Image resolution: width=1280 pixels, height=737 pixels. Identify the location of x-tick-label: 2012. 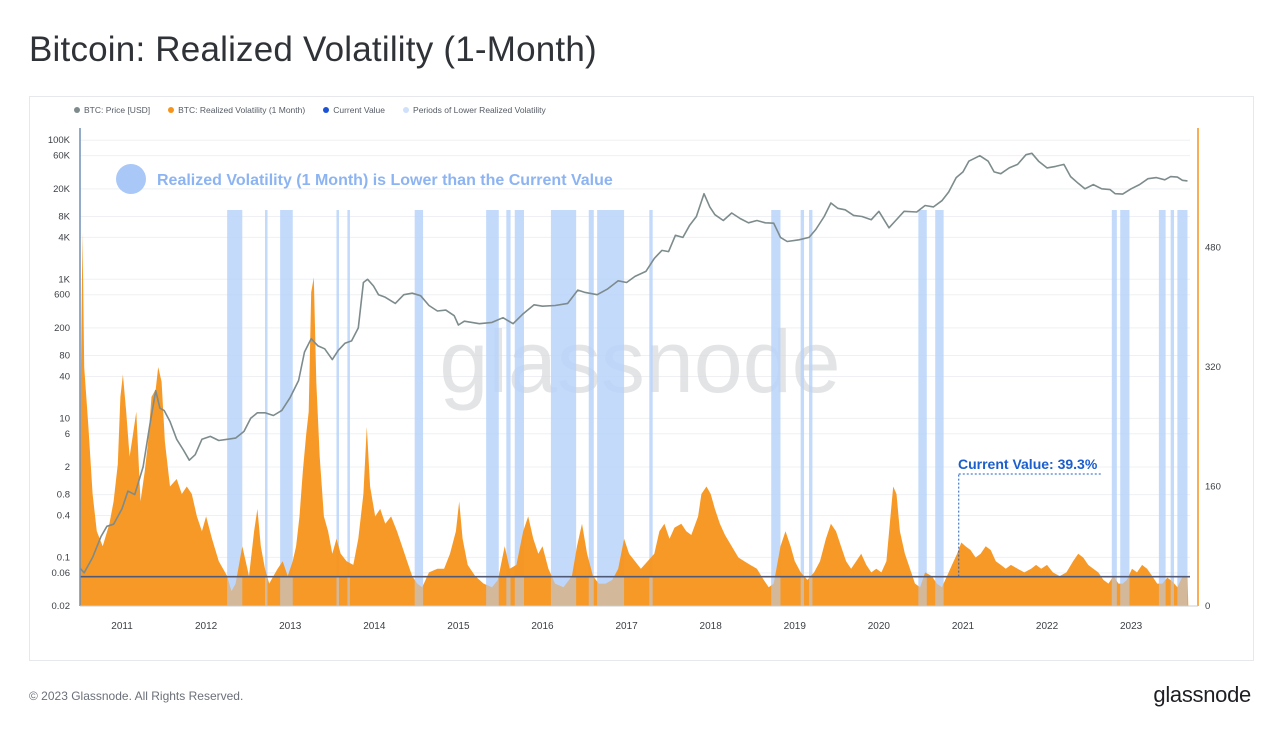
(206, 626).